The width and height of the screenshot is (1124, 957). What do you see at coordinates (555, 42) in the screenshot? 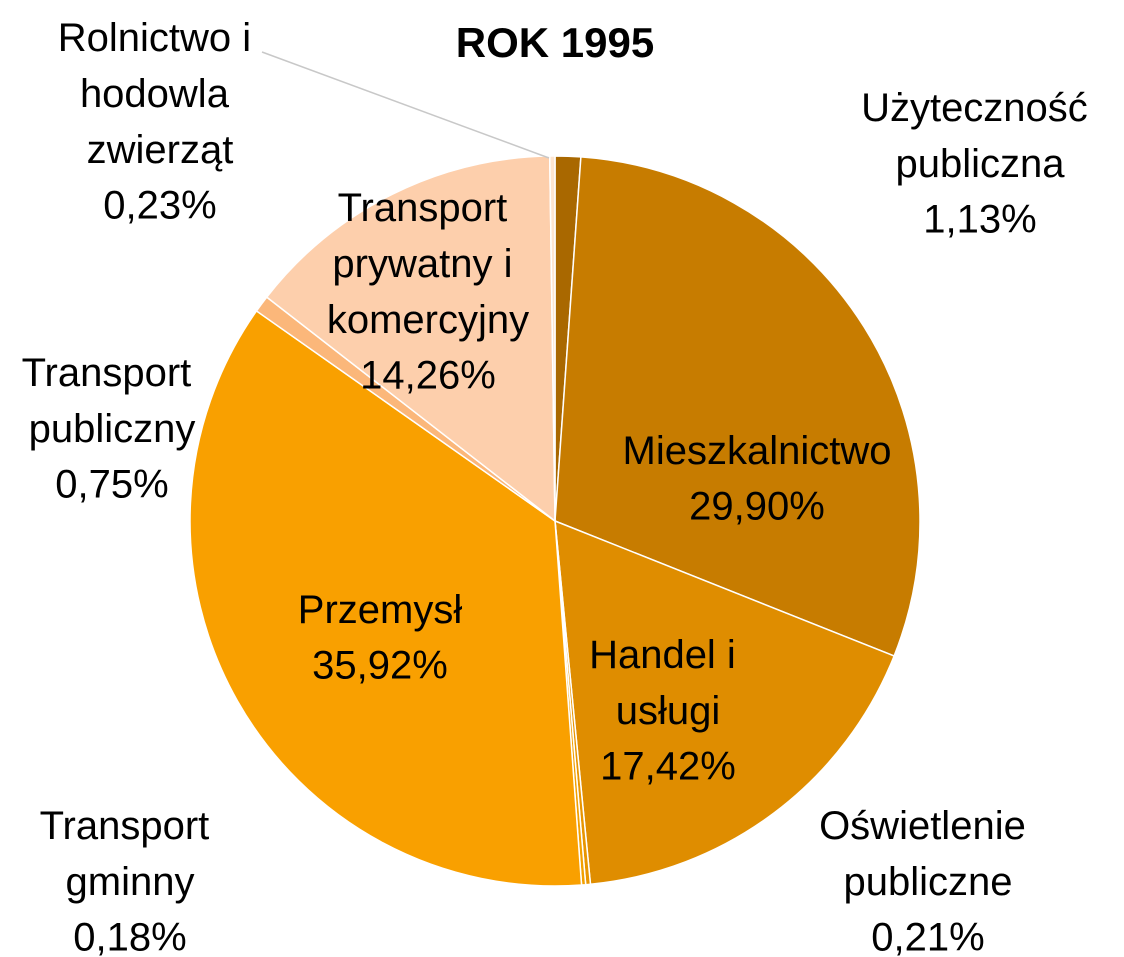
I see `chart-title: ROK 1995` at bounding box center [555, 42].